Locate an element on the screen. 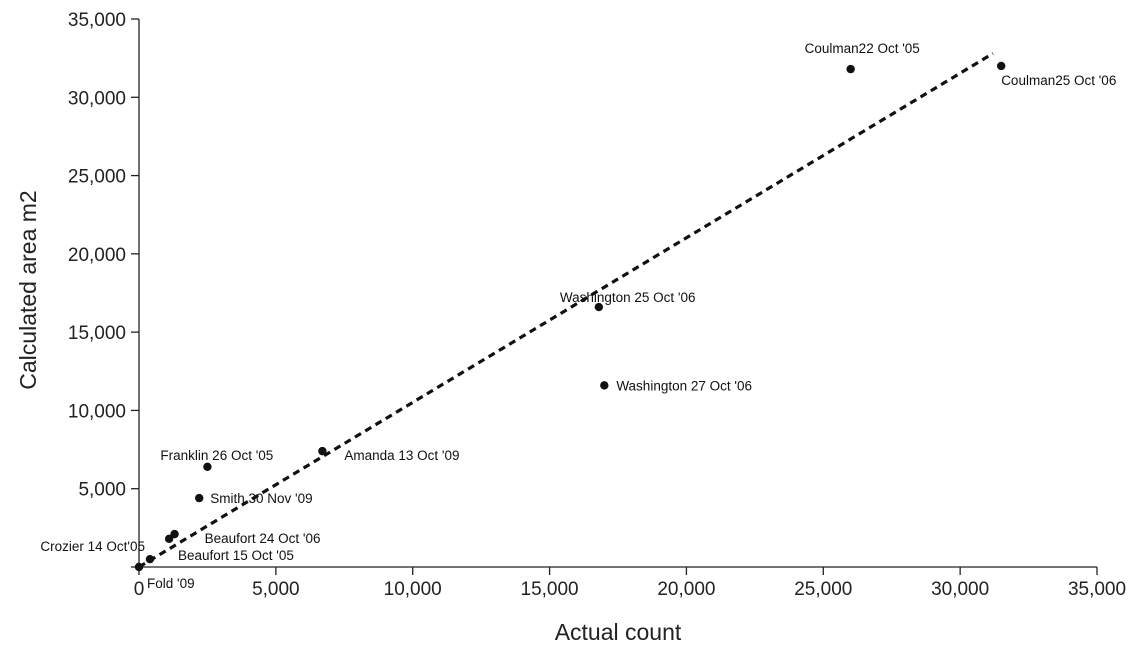 The width and height of the screenshot is (1132, 646). point-label: Franklin 26 Oct '05 is located at coordinates (216, 455).